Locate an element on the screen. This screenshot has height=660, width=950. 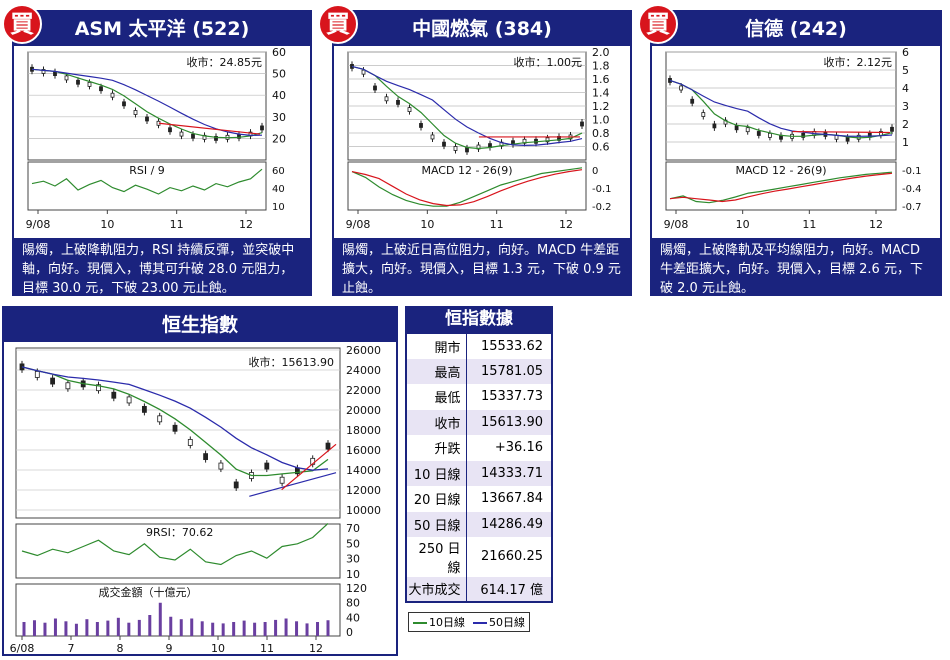
x-tick-label: 8 is located at coordinates (120, 648).